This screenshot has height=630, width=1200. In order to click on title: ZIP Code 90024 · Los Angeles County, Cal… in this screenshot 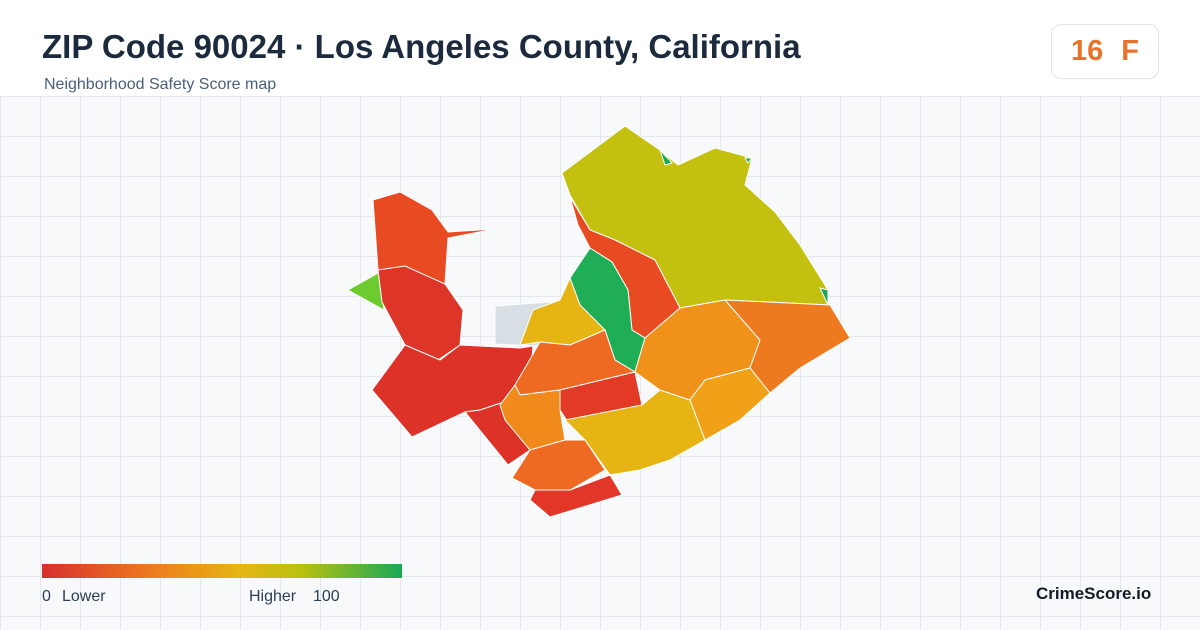, I will do `click(421, 46)`.